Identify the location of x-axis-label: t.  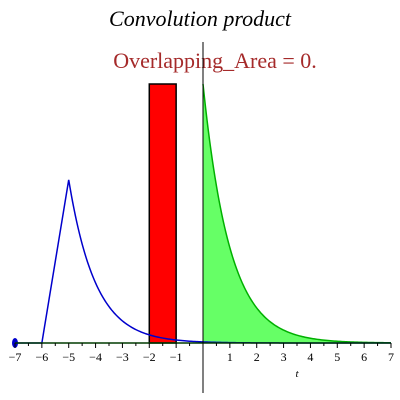
(297, 374).